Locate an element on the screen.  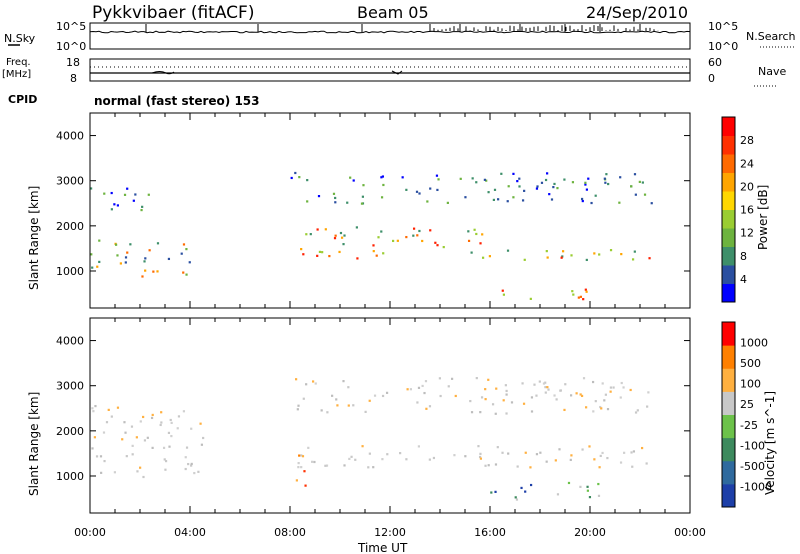
colorbar-tick-label: -25 is located at coordinates (749, 425).